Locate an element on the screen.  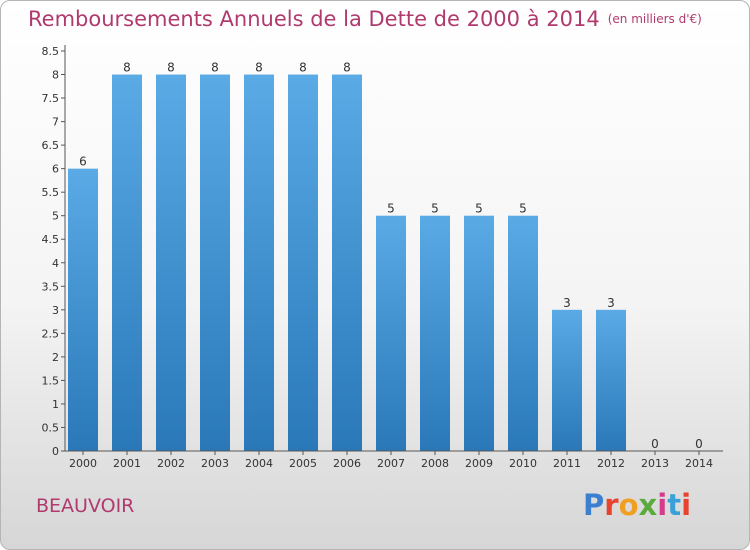
y-tick-label: 6 is located at coordinates (55, 169).